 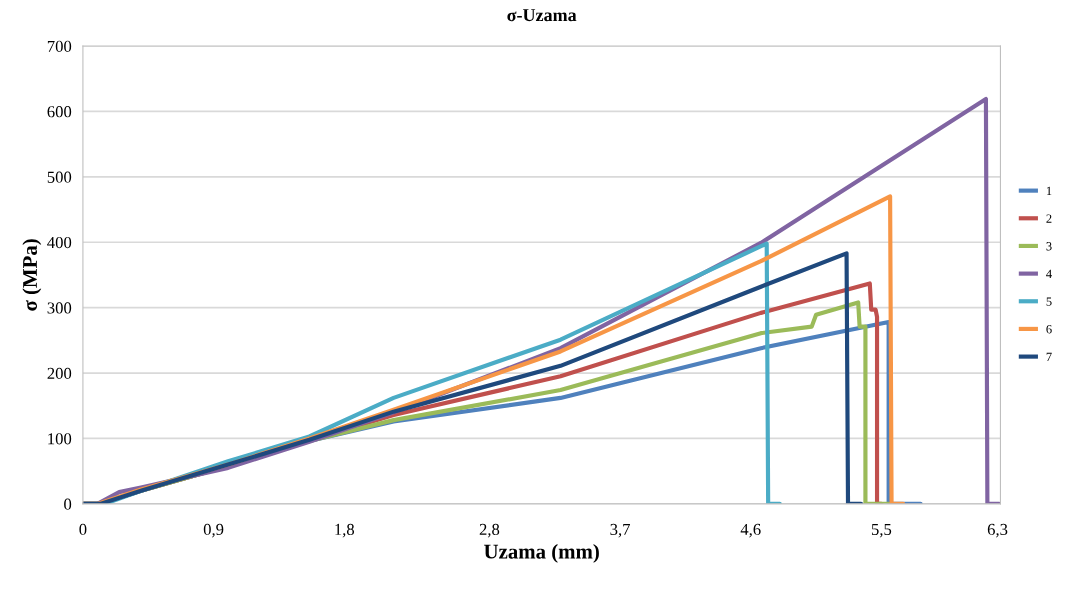 I want to click on y-tick-label: 500, so click(x=59, y=177).